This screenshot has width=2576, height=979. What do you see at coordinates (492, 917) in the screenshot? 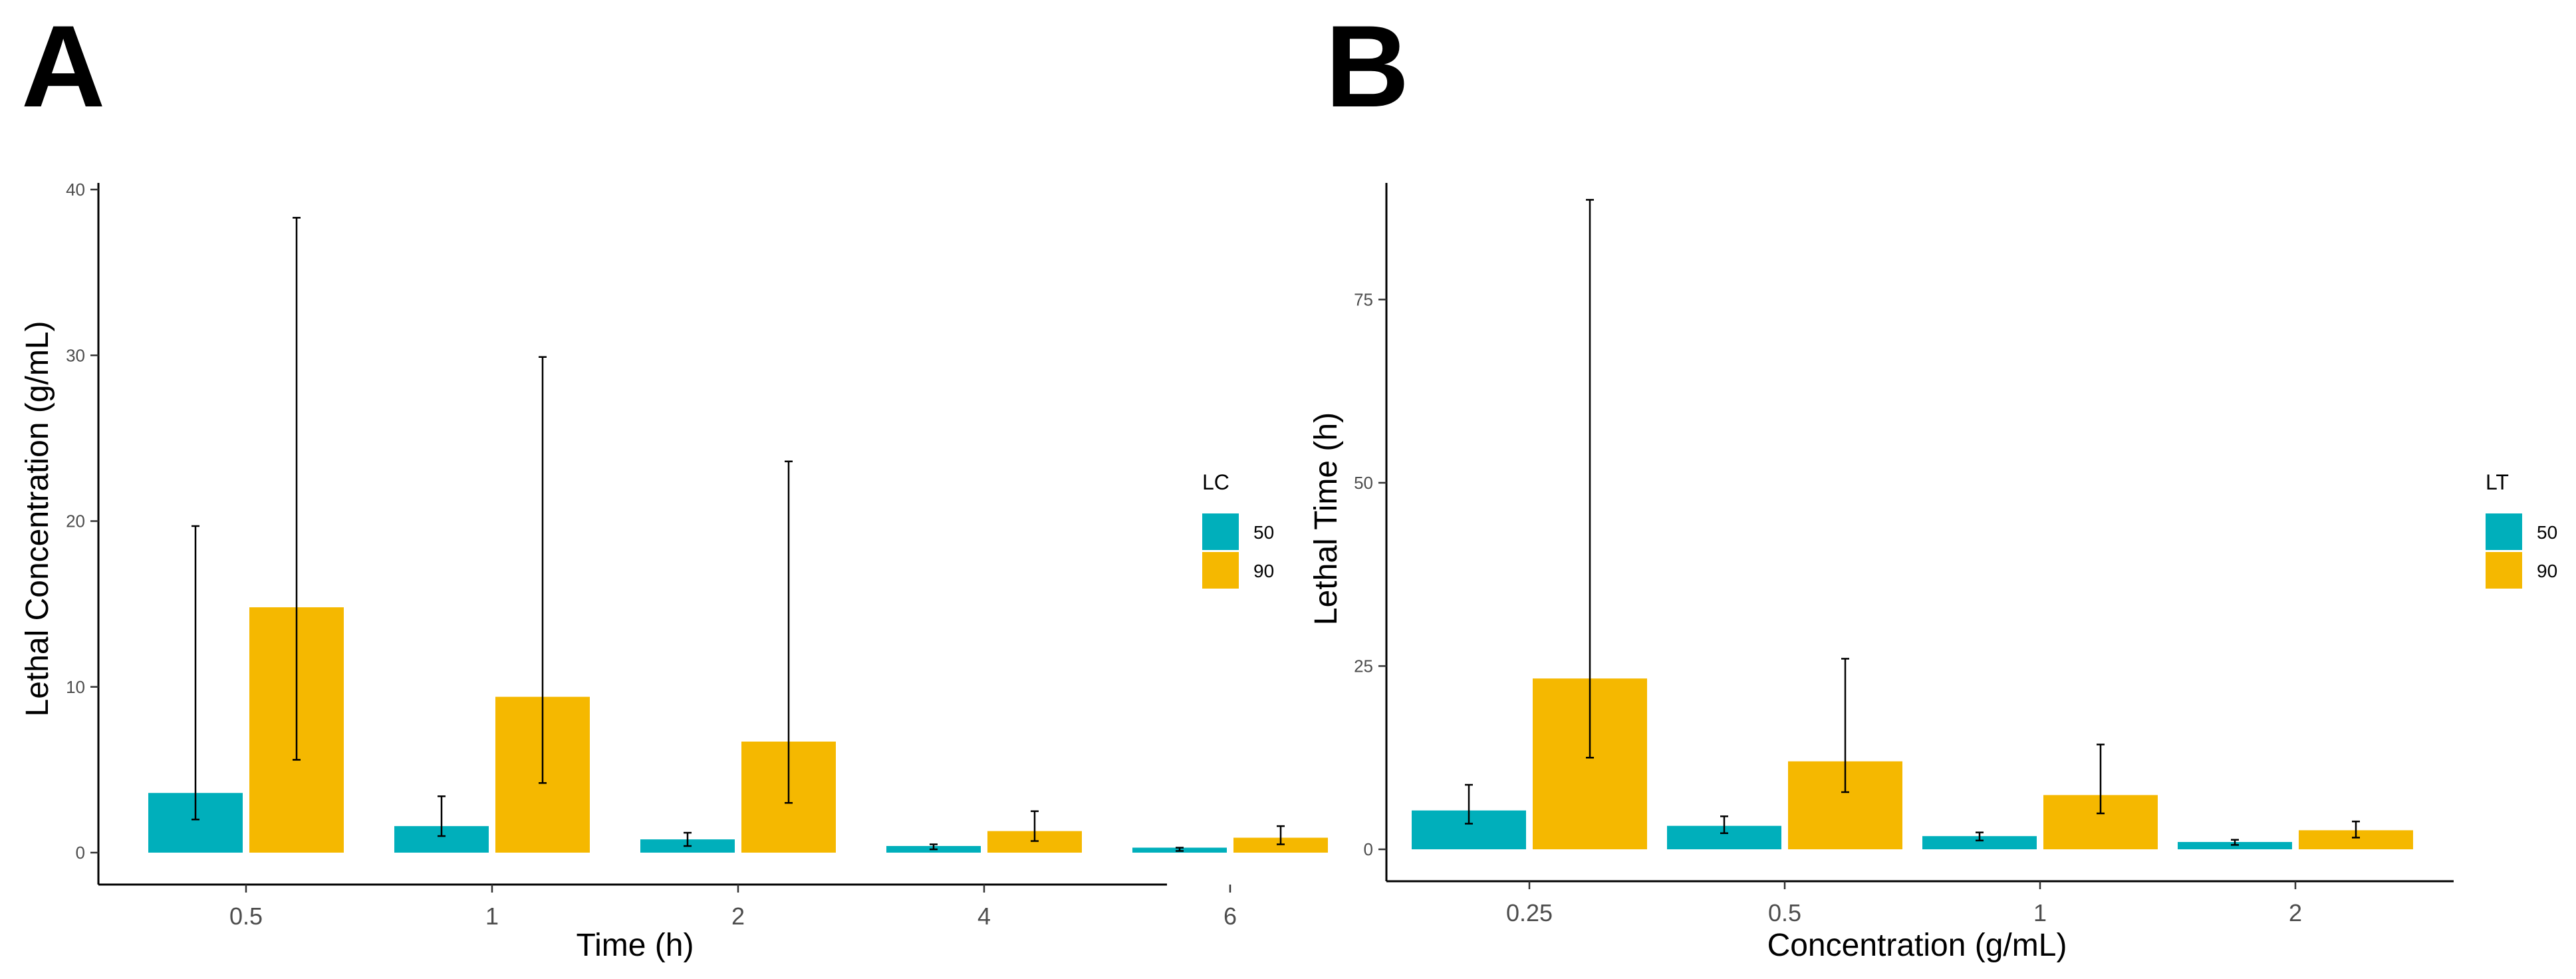
I see `x-tick-label-a: 1` at bounding box center [492, 917].